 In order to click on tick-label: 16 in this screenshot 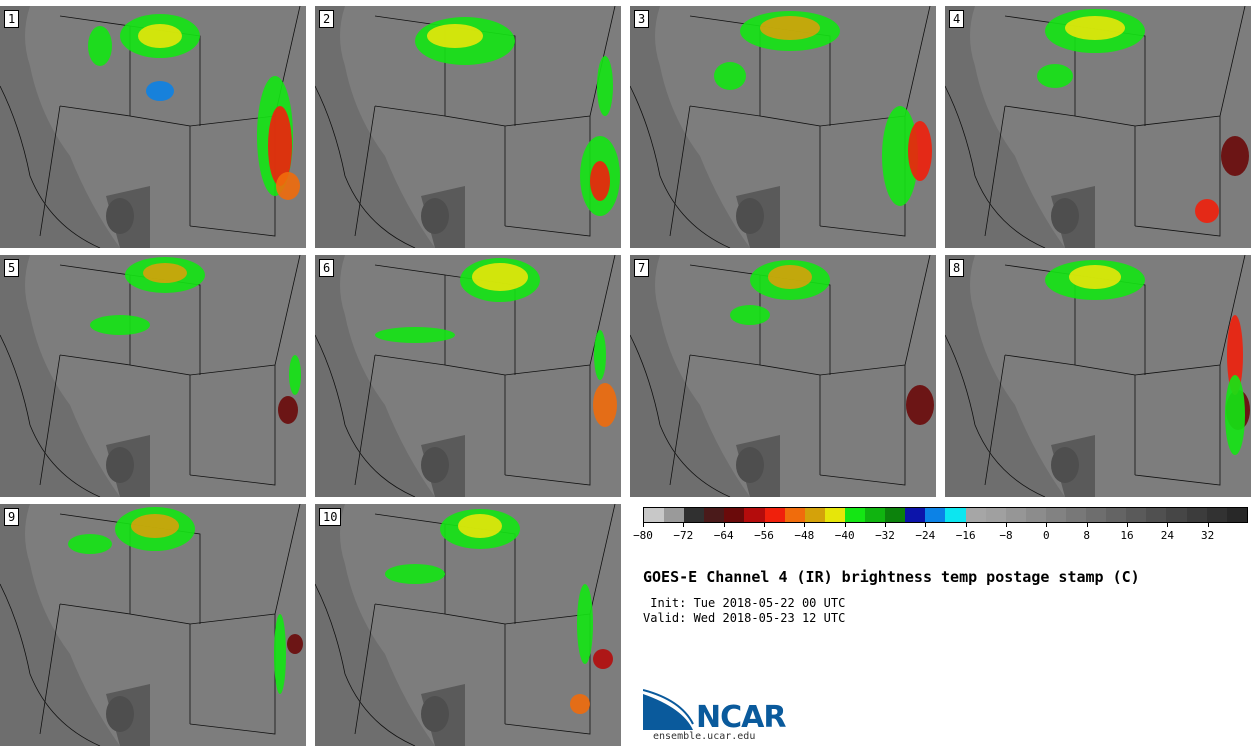, I will do `click(1127, 535)`.